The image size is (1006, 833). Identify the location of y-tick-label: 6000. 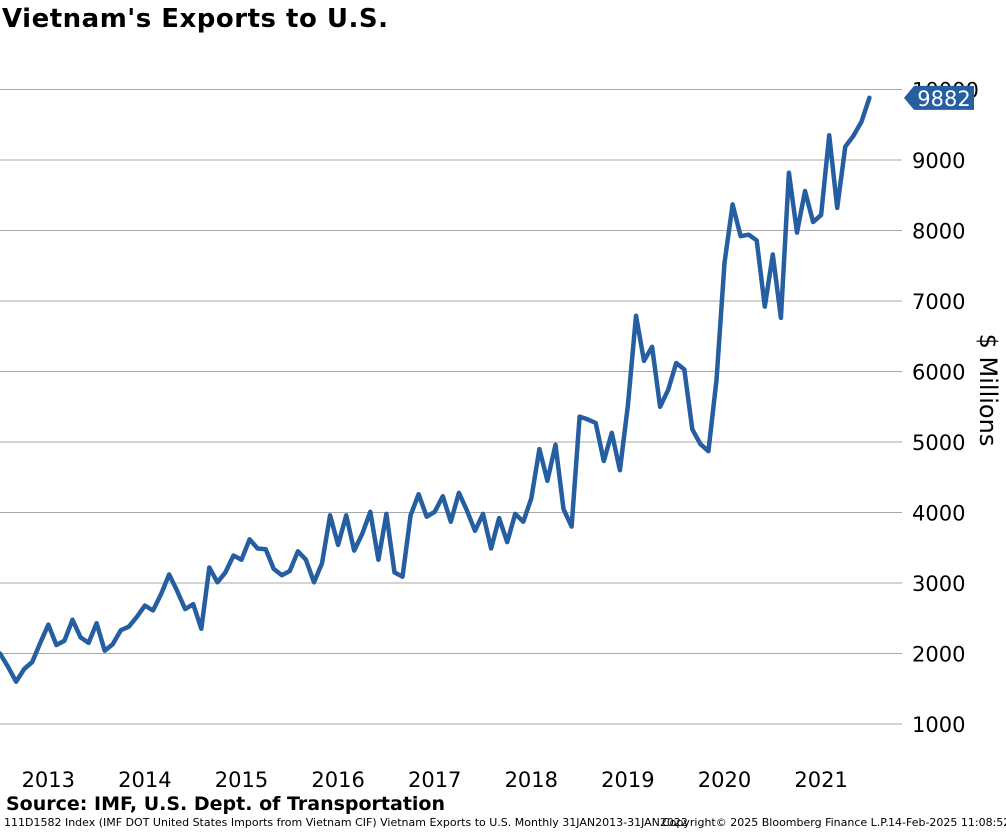
(938, 373).